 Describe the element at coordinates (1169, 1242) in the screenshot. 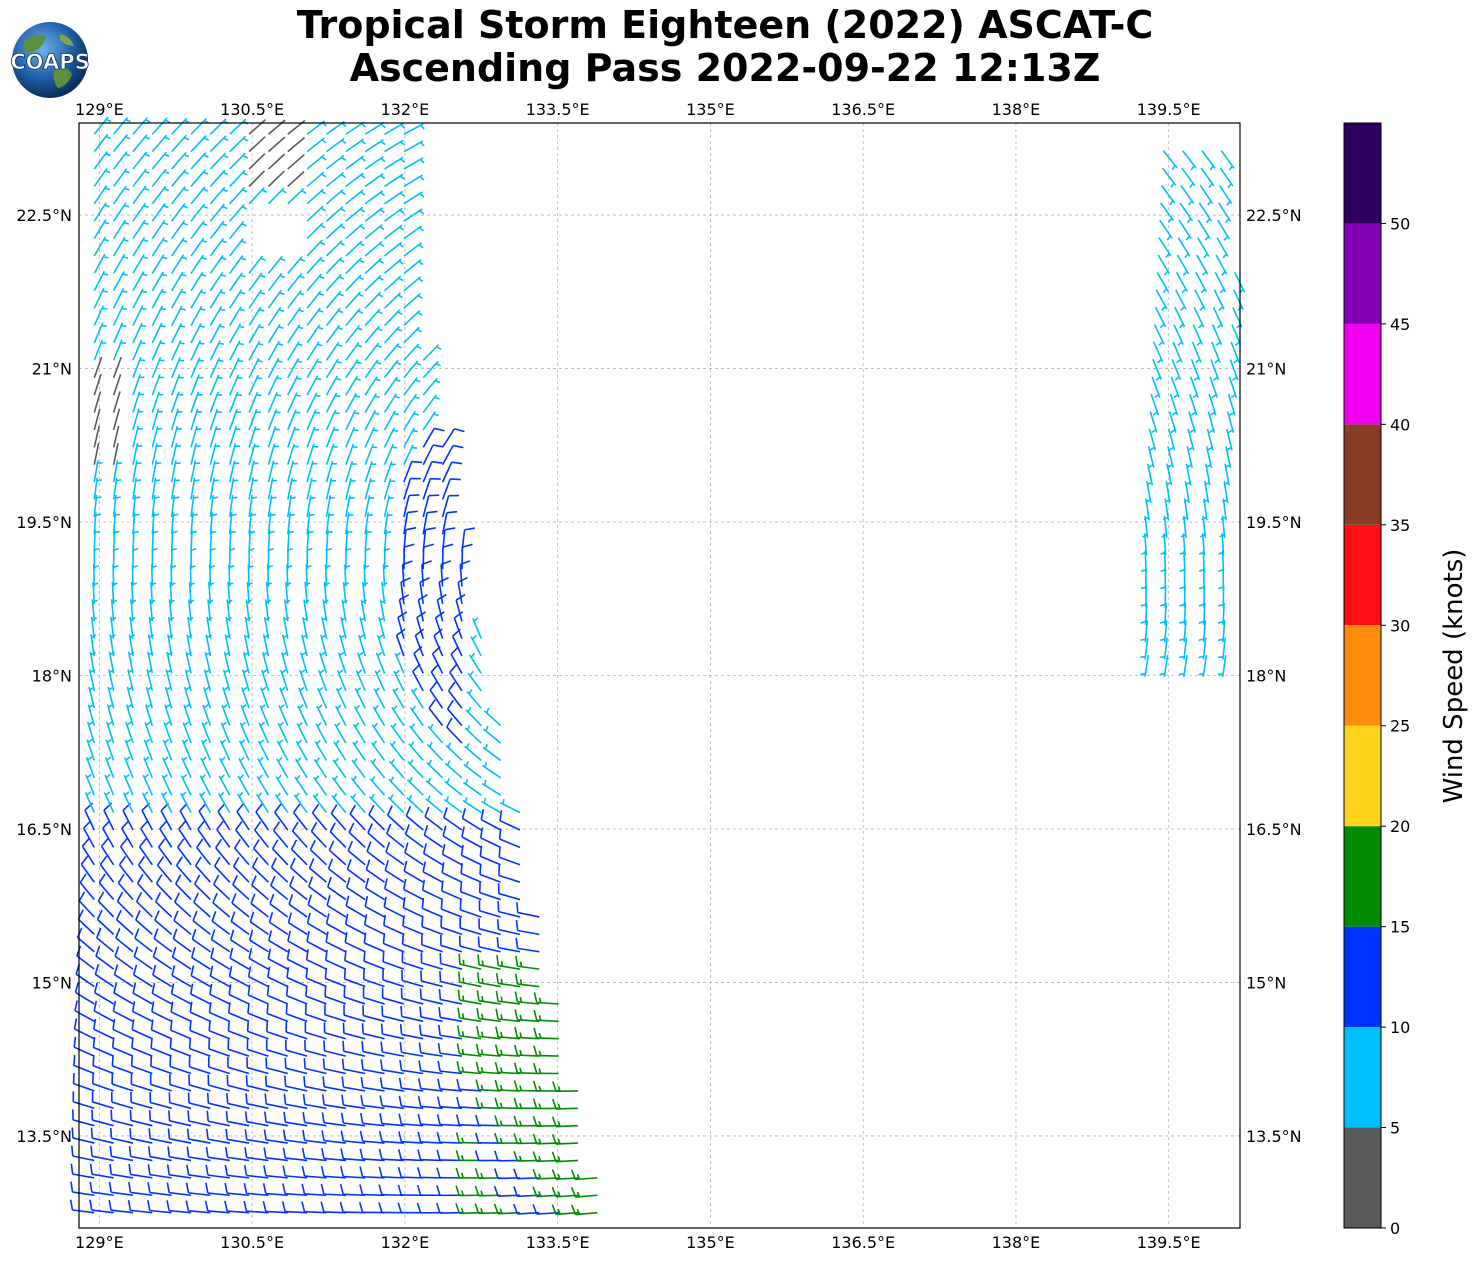

I see `lon-tick-label-bottom: 139.5°E` at that location.